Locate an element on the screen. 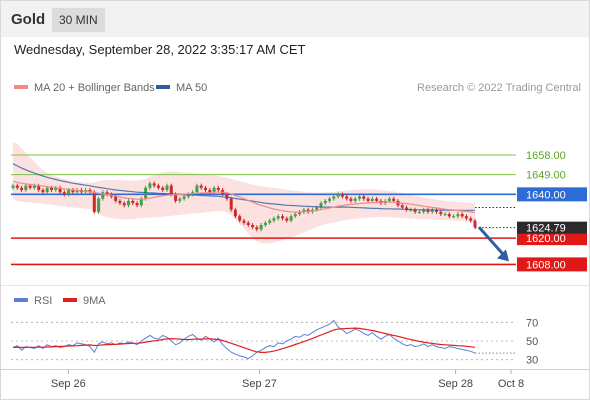 The width and height of the screenshot is (590, 400). rsi-ma9-line is located at coordinates (244, 340).